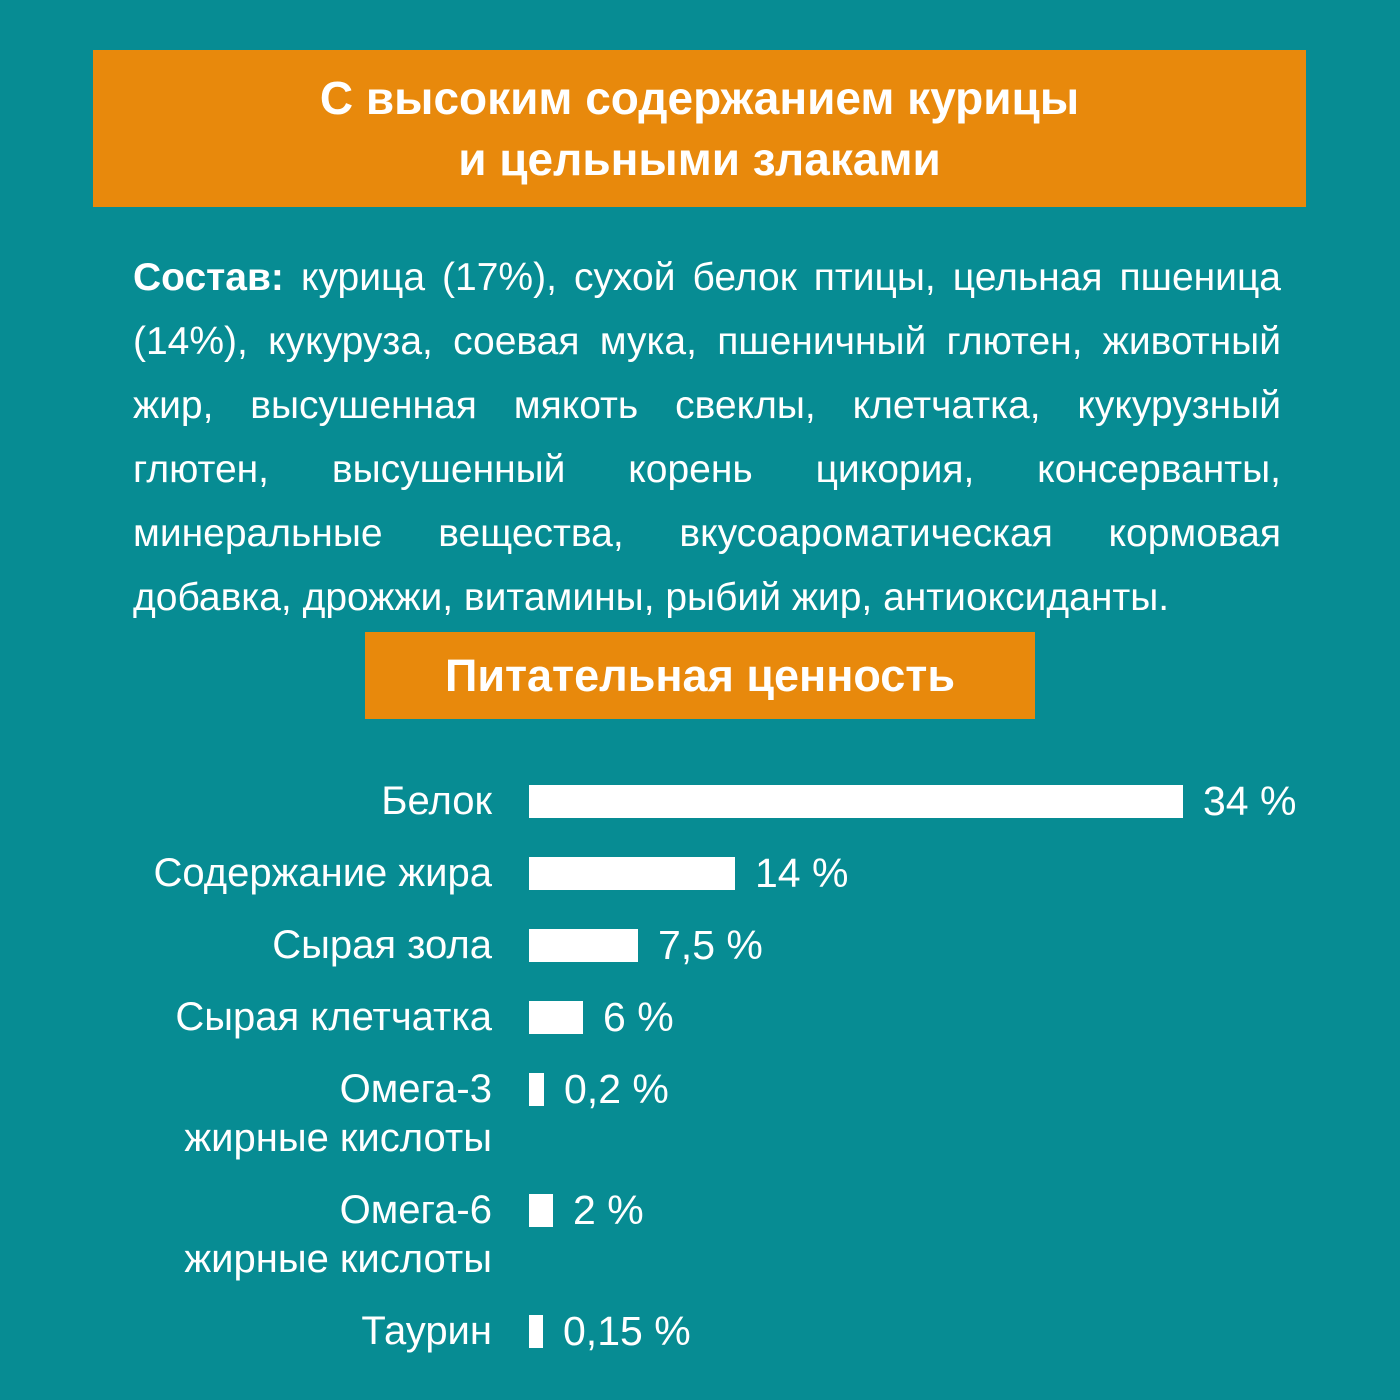 This screenshot has height=1400, width=1400. I want to click on chart-bar-value: 14 %, so click(802, 873).